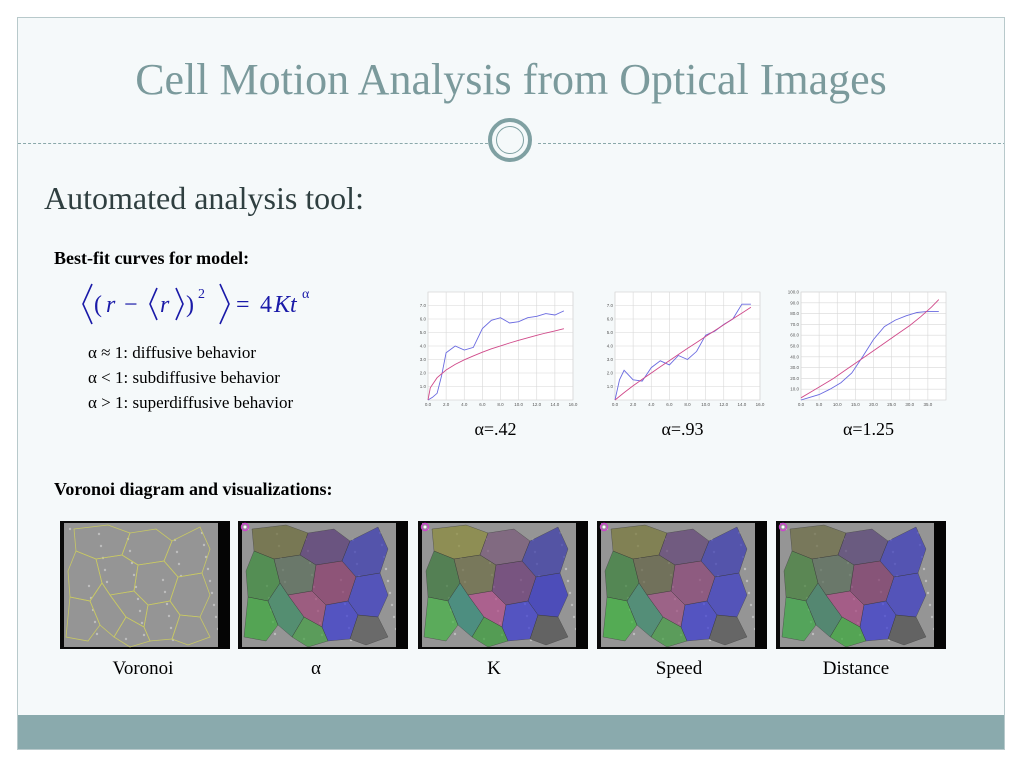  I want to click on slide-title: Cell Motion Analysis from Optical Images, so click(511, 79).